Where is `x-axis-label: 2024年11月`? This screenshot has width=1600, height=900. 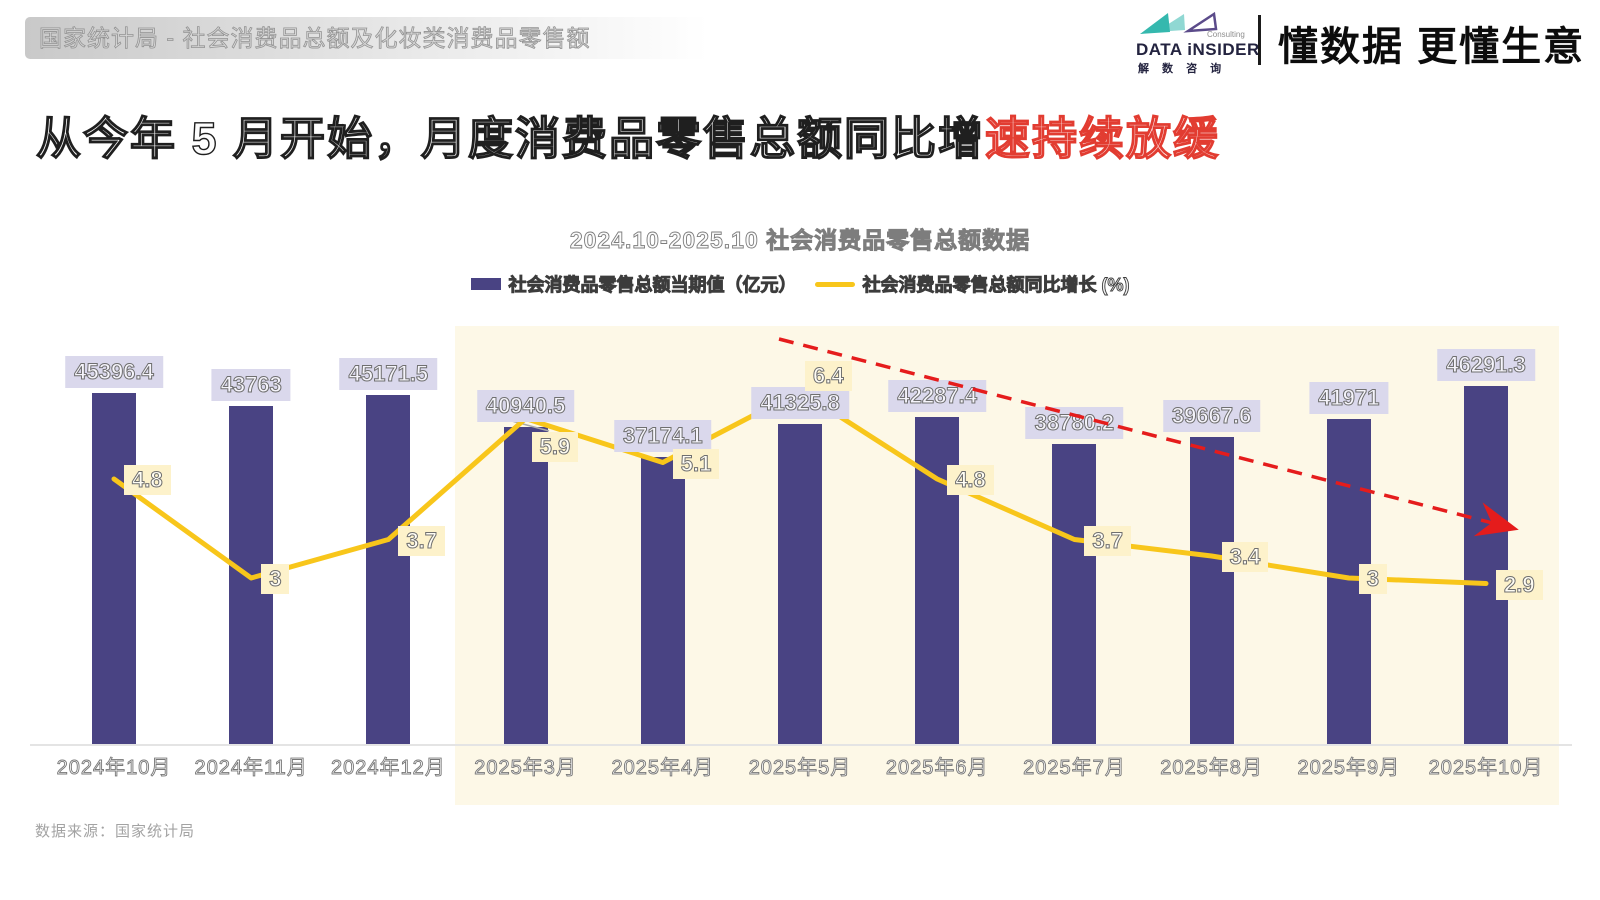 x-axis-label: 2024年11月 is located at coordinates (251, 768).